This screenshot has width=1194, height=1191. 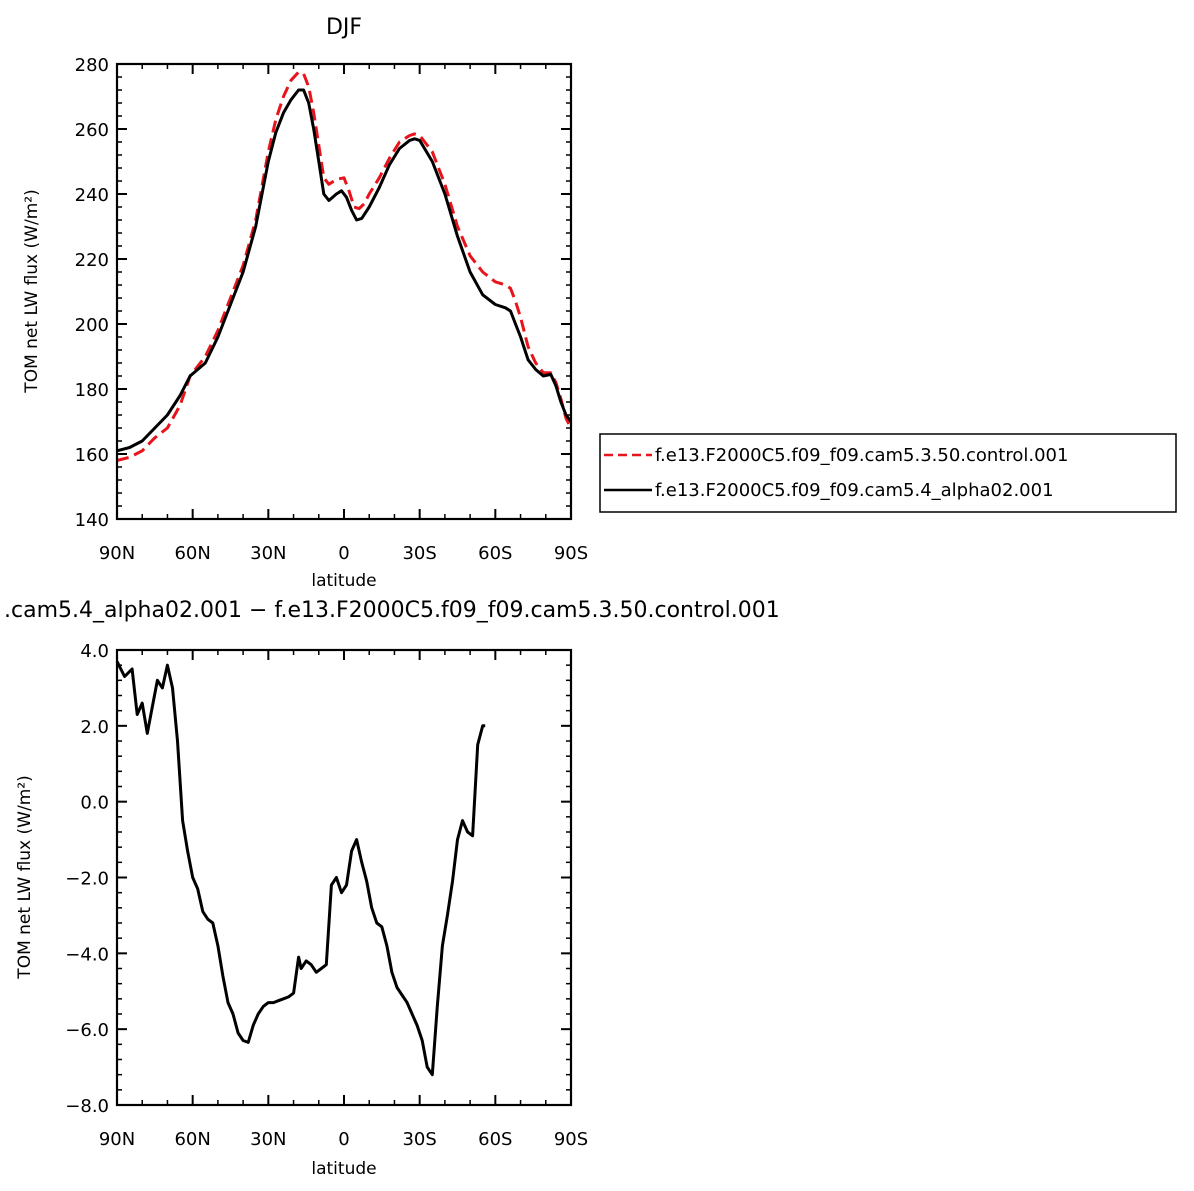 I want to click on bottom-chart-ylabel: TOM net LW flux (W/m²), so click(x=25, y=877).